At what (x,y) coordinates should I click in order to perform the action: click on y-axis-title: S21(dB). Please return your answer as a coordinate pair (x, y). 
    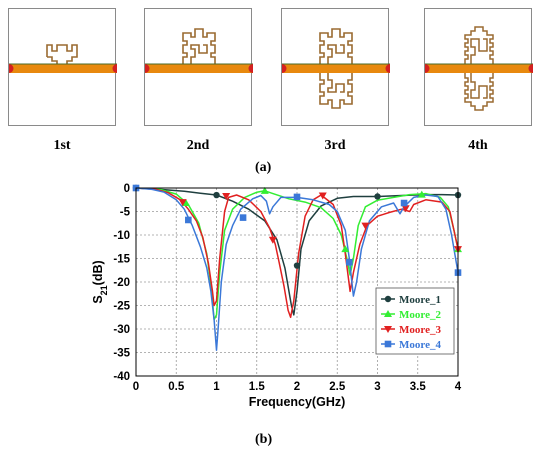
    Looking at the image, I should click on (100, 281).